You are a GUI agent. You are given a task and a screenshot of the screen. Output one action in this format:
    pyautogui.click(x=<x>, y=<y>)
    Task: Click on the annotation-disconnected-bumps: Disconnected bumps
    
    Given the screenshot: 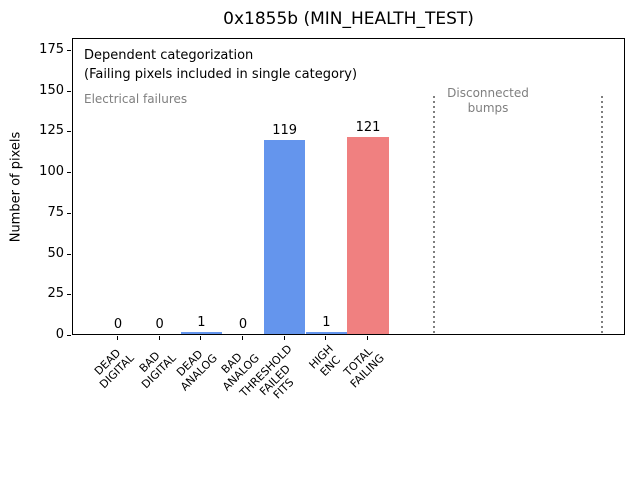 What is the action you would take?
    pyautogui.click(x=488, y=100)
    